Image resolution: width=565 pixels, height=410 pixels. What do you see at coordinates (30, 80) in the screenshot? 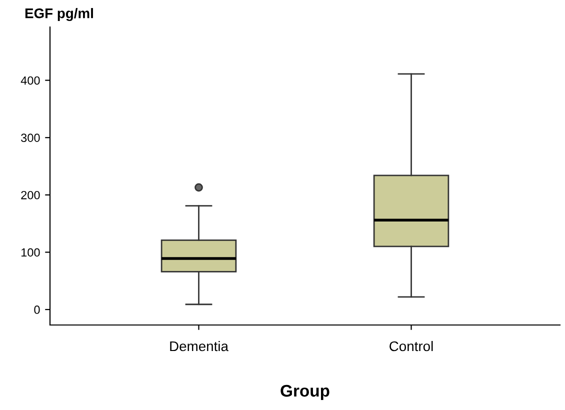
I see `y-tick-label: 400` at bounding box center [30, 80].